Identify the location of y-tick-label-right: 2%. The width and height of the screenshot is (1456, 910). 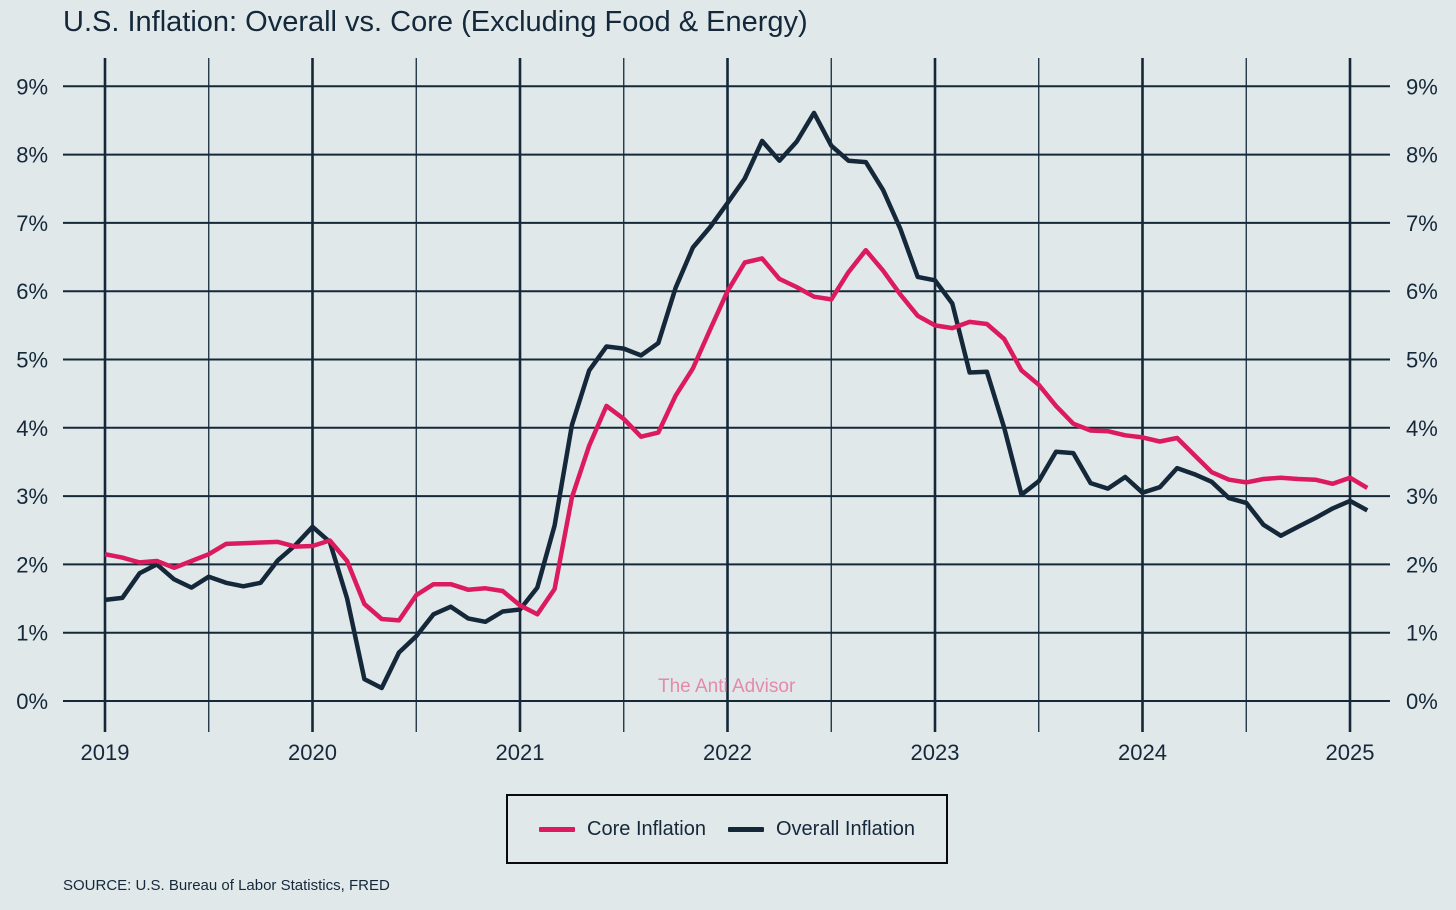
(1422, 564).